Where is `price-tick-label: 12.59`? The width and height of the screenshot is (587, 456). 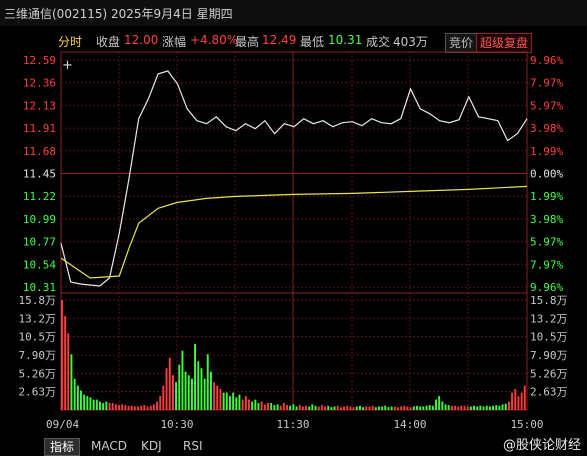
price-tick-label: 12.59 is located at coordinates (39, 60).